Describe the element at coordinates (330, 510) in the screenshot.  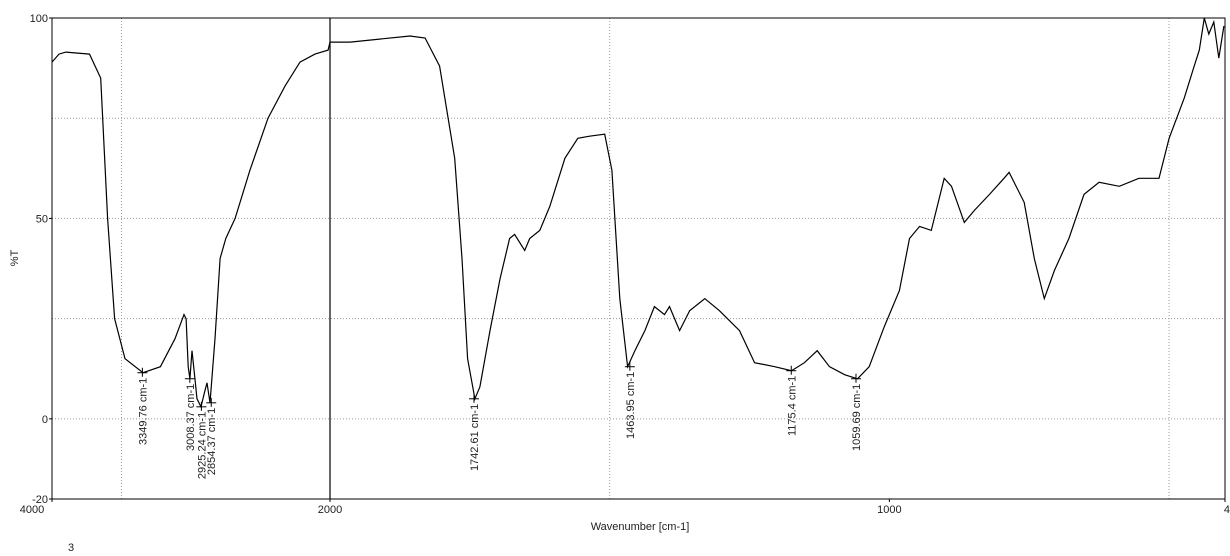
I see `x-tick-label: 2000` at that location.